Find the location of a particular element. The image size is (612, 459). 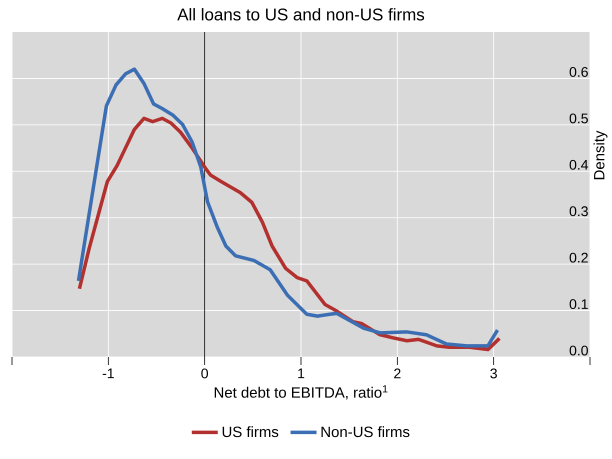

y-tick-label: 0.5 is located at coordinates (579, 118).